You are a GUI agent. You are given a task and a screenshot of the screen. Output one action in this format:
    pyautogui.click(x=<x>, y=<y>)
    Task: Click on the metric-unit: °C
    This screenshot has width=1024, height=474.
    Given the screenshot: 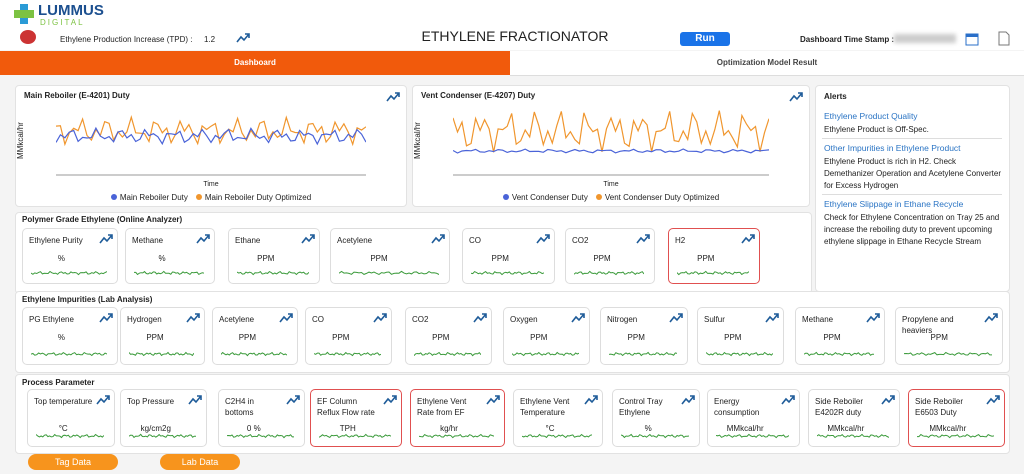 What is the action you would take?
    pyautogui.click(x=63, y=428)
    